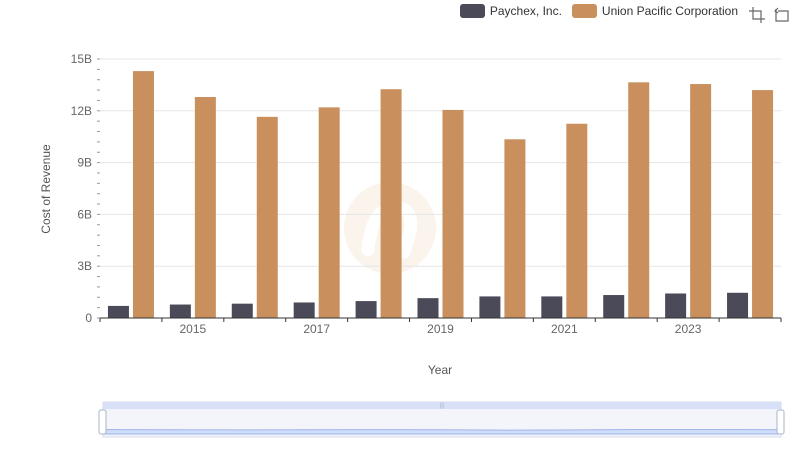 Image resolution: width=800 pixels, height=461 pixels. I want to click on bar-paychex-2024, so click(738, 305).